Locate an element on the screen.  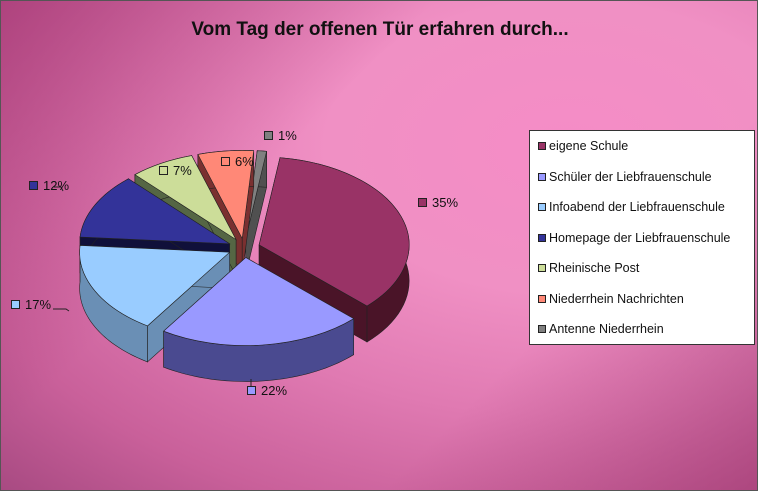
data-label: 22% is located at coordinates (267, 390).